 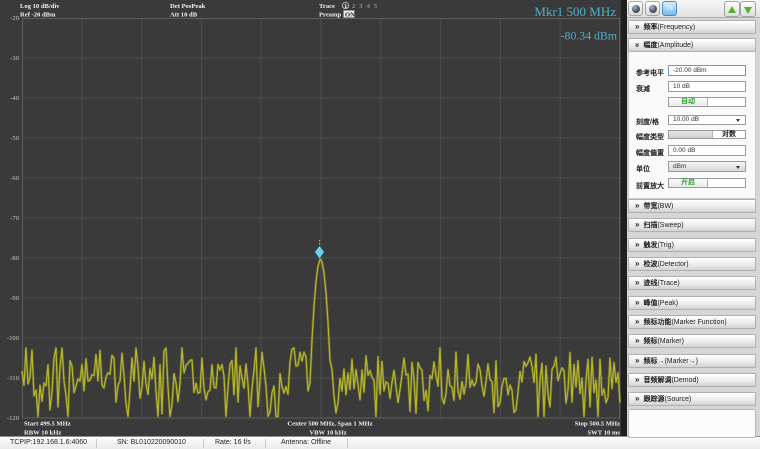 I want to click on svg-text: Att 10 dB, so click(x=184, y=15).